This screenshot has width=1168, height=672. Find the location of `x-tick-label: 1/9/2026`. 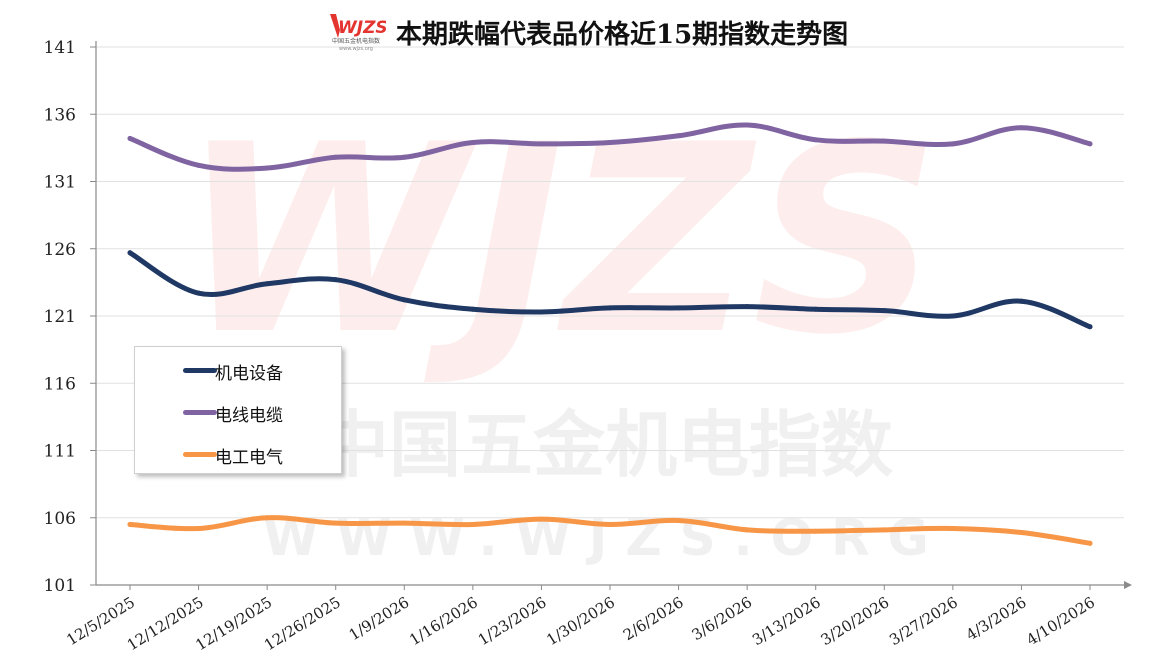

x-tick-label: 1/9/2026 is located at coordinates (379, 618).